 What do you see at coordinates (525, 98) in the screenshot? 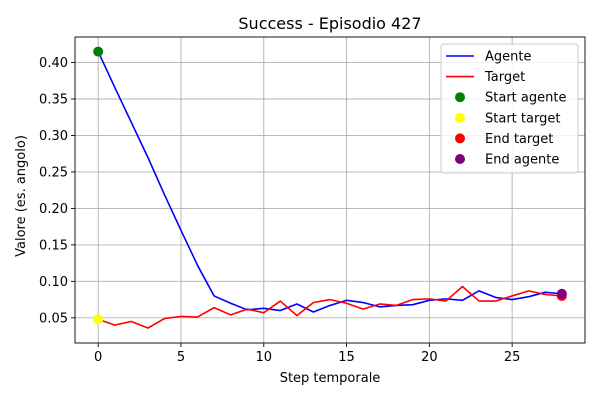
I see `legend-label-start-agente: Start agente` at bounding box center [525, 98].